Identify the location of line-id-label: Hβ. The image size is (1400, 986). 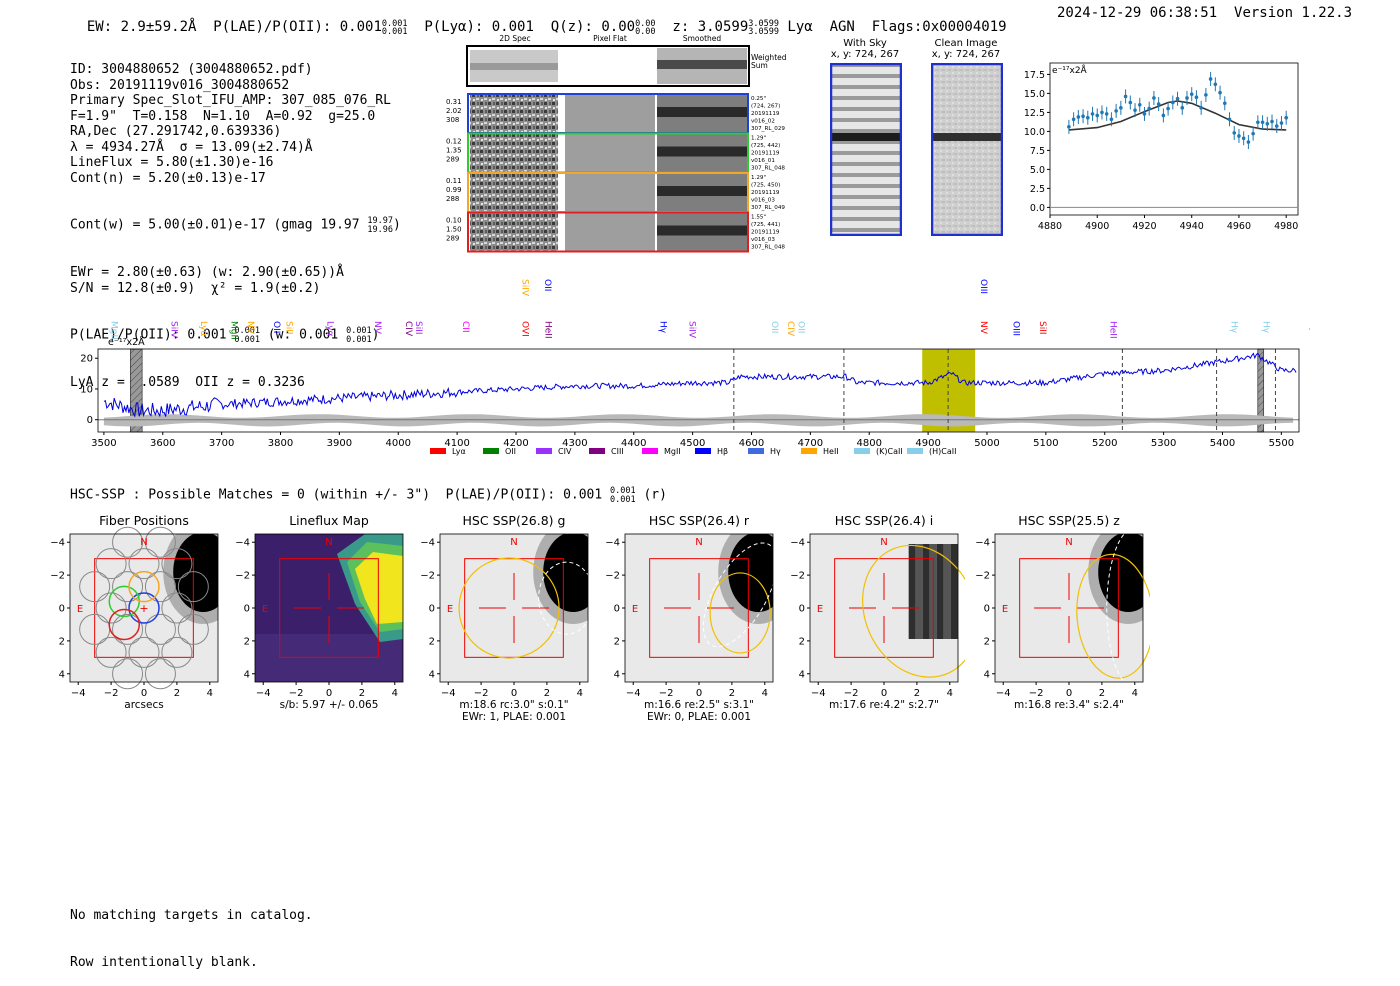
(1309, 327).